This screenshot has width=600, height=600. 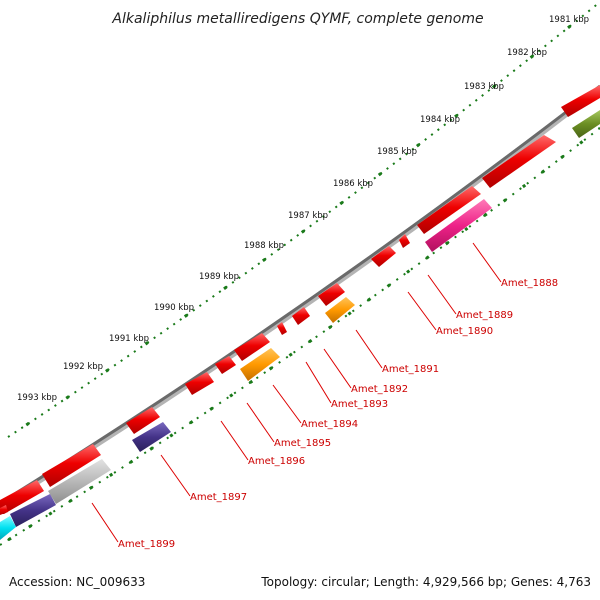 I want to click on kbp-label-1982: 1982 kbp, so click(x=527, y=53).